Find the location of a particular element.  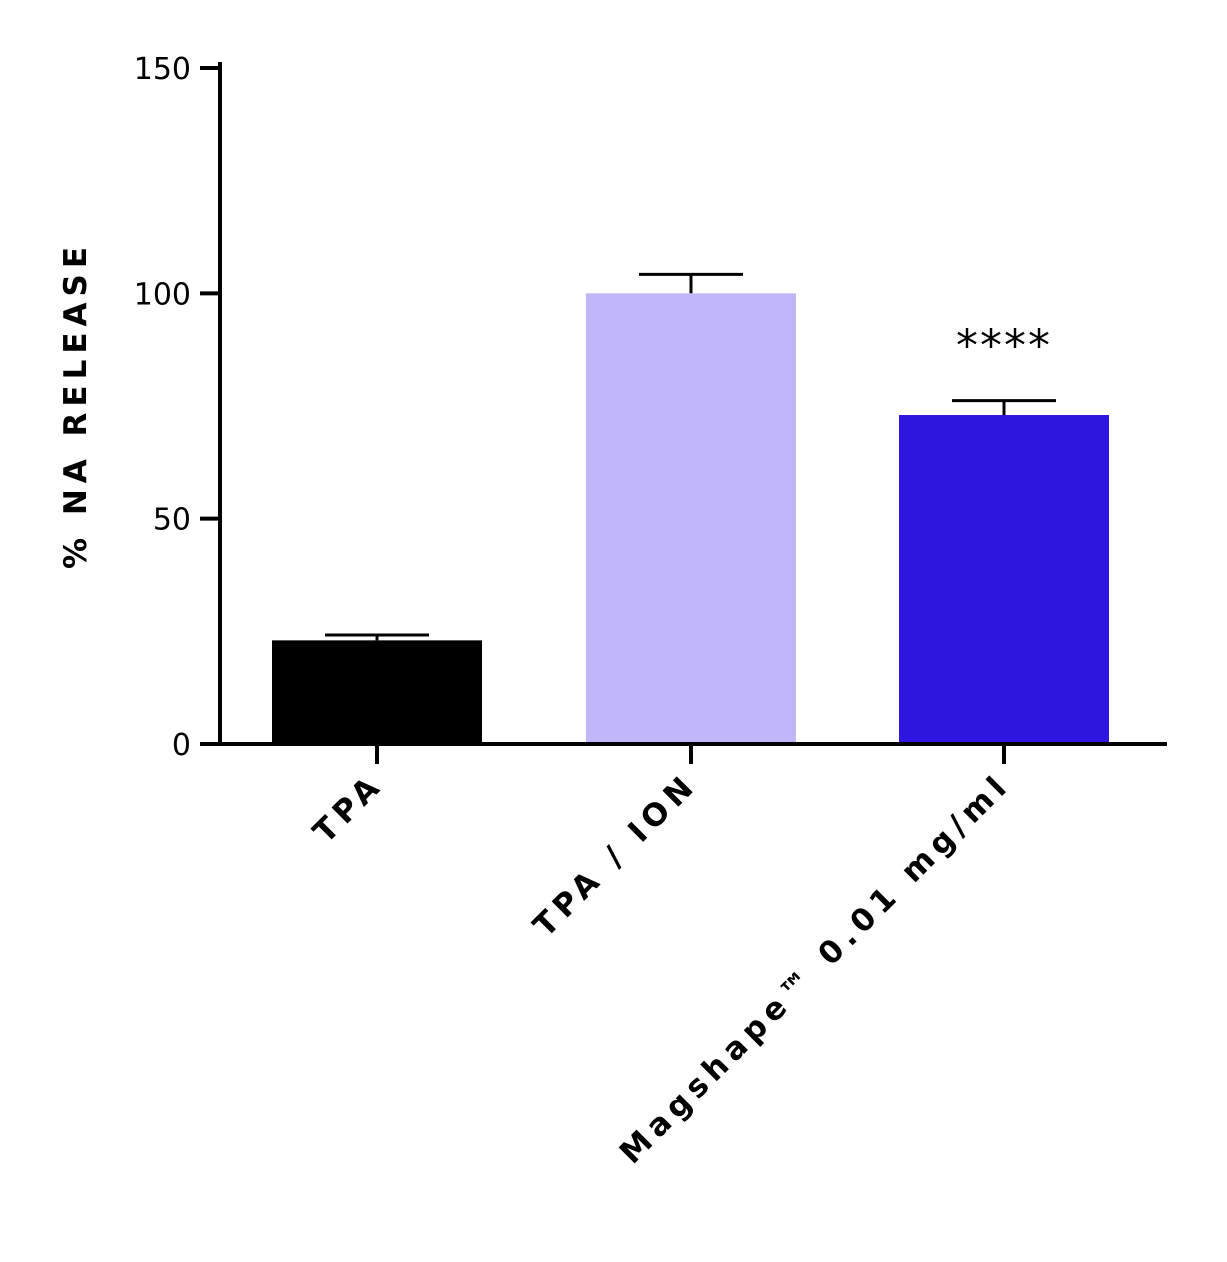

y-tick-label: 50 is located at coordinates (172, 520).